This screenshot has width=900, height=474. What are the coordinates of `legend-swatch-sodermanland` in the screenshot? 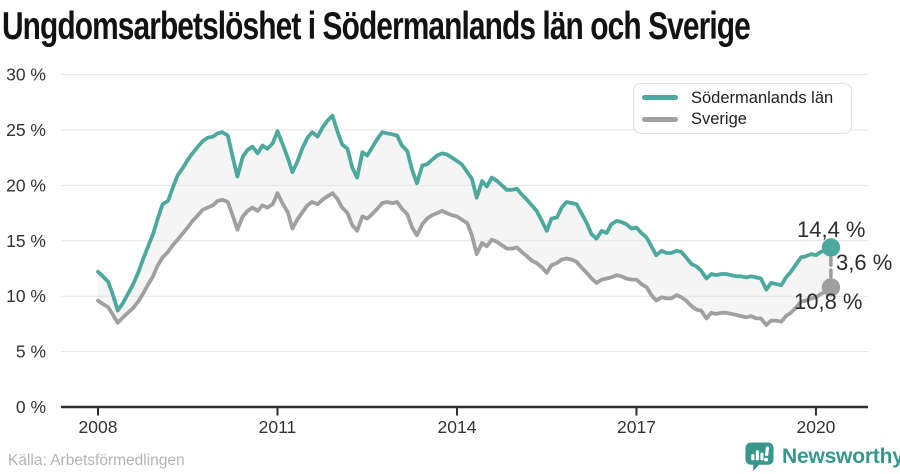 It's located at (660, 98).